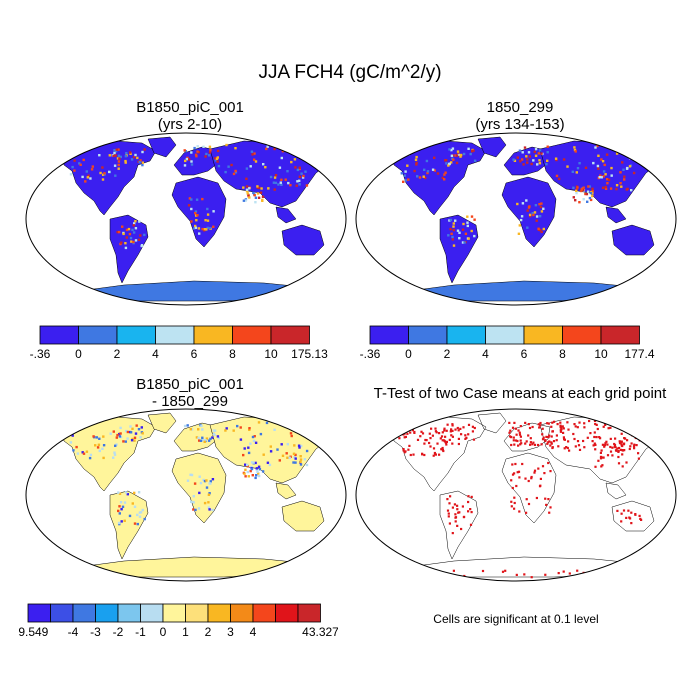 The height and width of the screenshot is (700, 700). Describe the element at coordinates (639, 354) in the screenshot. I see `colorbar-label: 177.4` at that location.